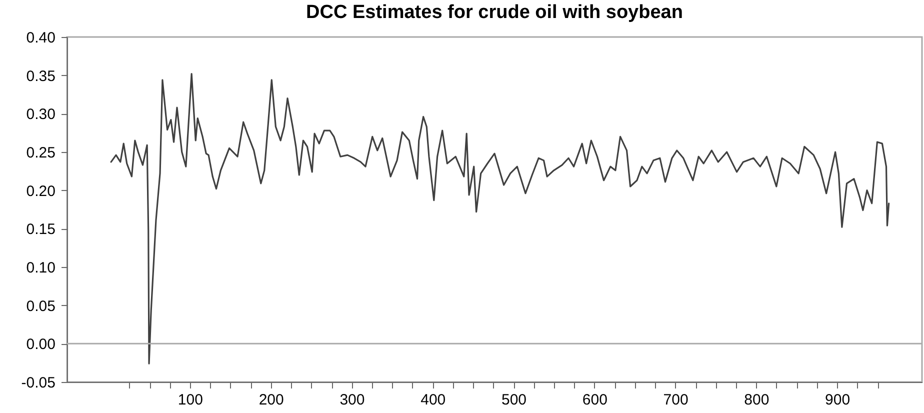  I want to click on x-tick-label: 300, so click(352, 400).